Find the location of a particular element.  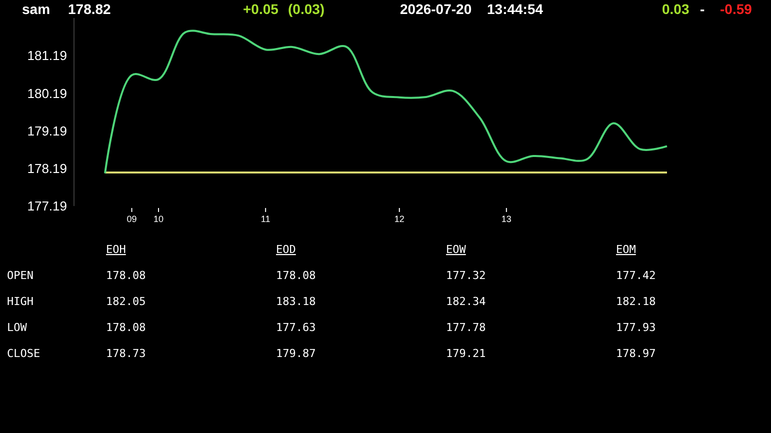

category-label: LOW is located at coordinates (17, 327).